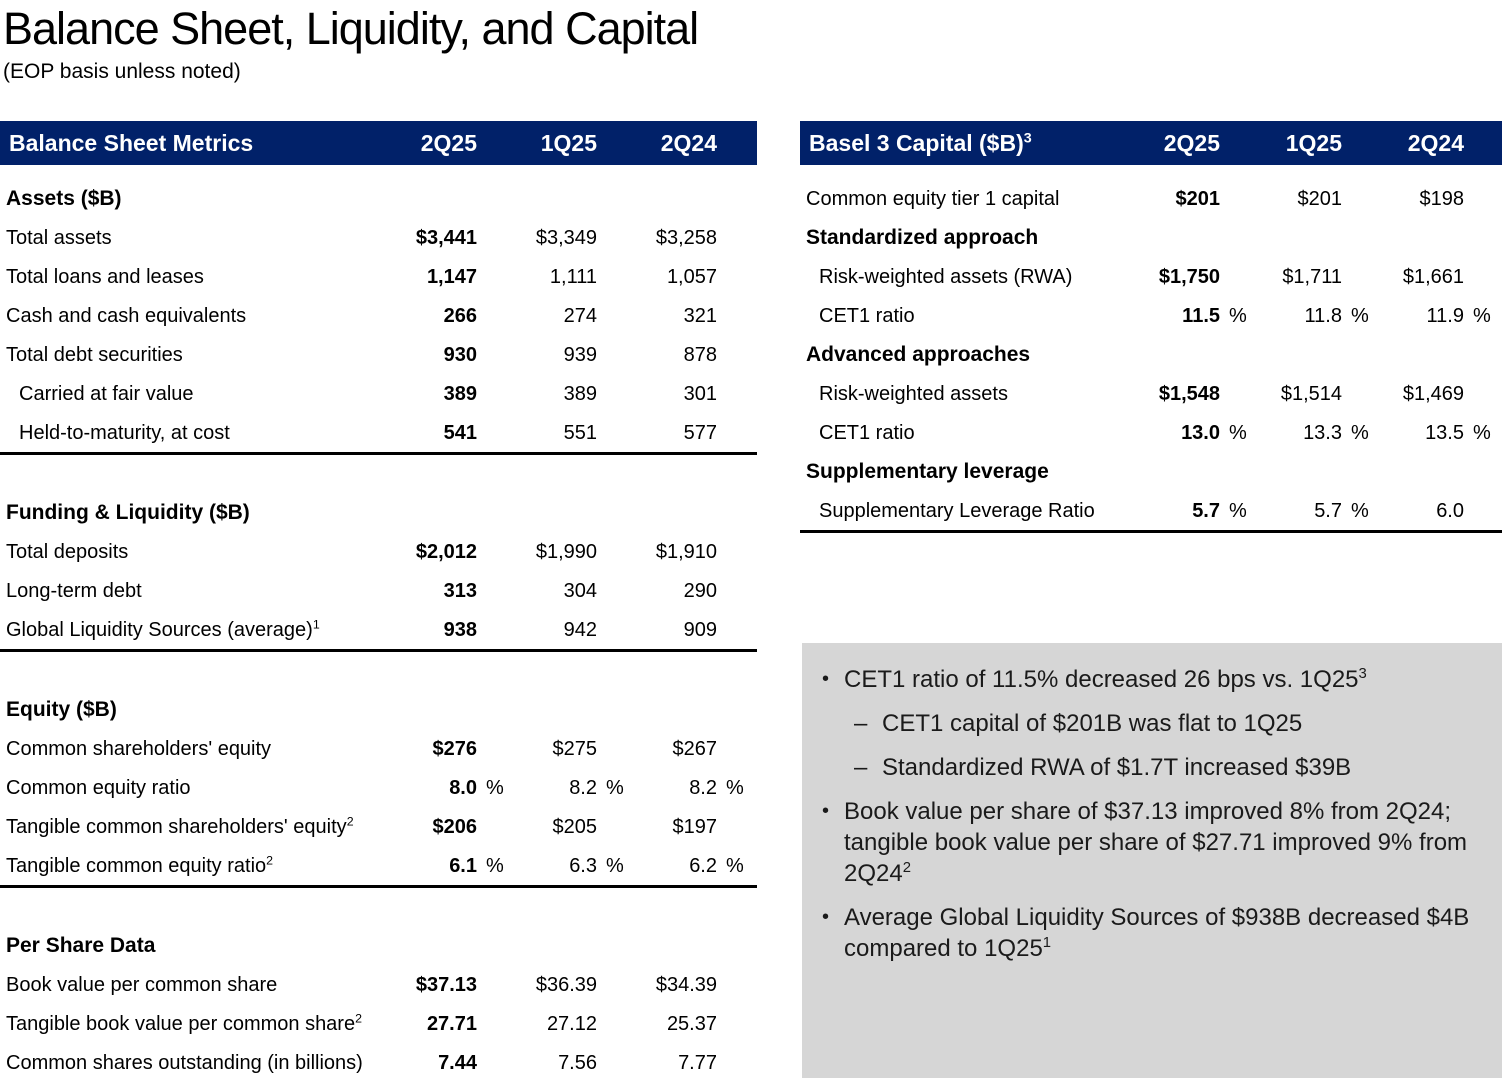 The width and height of the screenshot is (1502, 1078). I want to click on value-cell-2q25: 27.71, so click(451, 1023).